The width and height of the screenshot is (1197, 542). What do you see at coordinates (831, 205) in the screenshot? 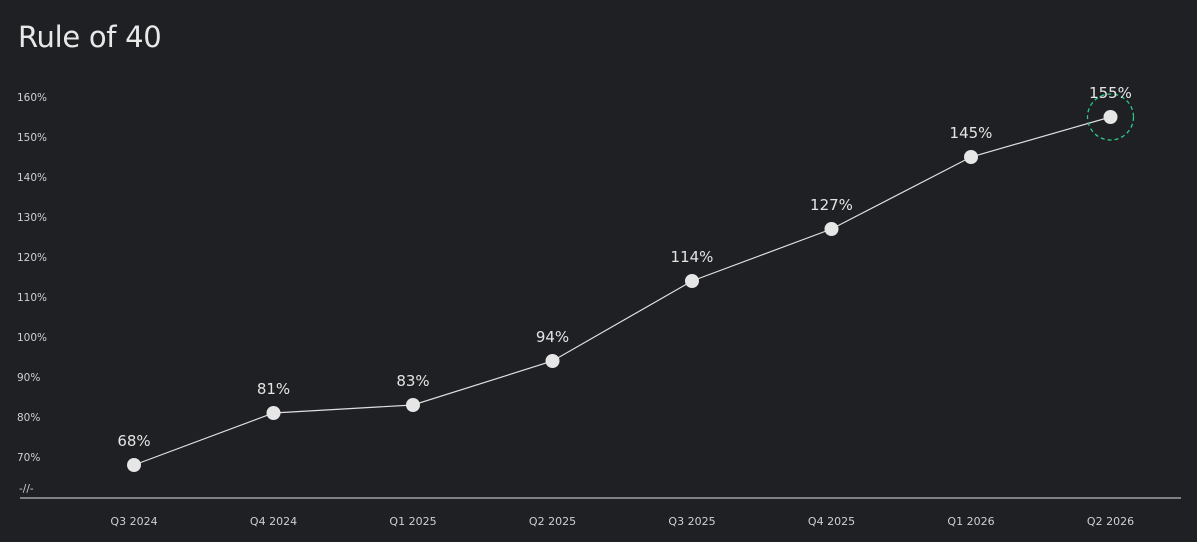
I see `data-label: 127%` at bounding box center [831, 205].